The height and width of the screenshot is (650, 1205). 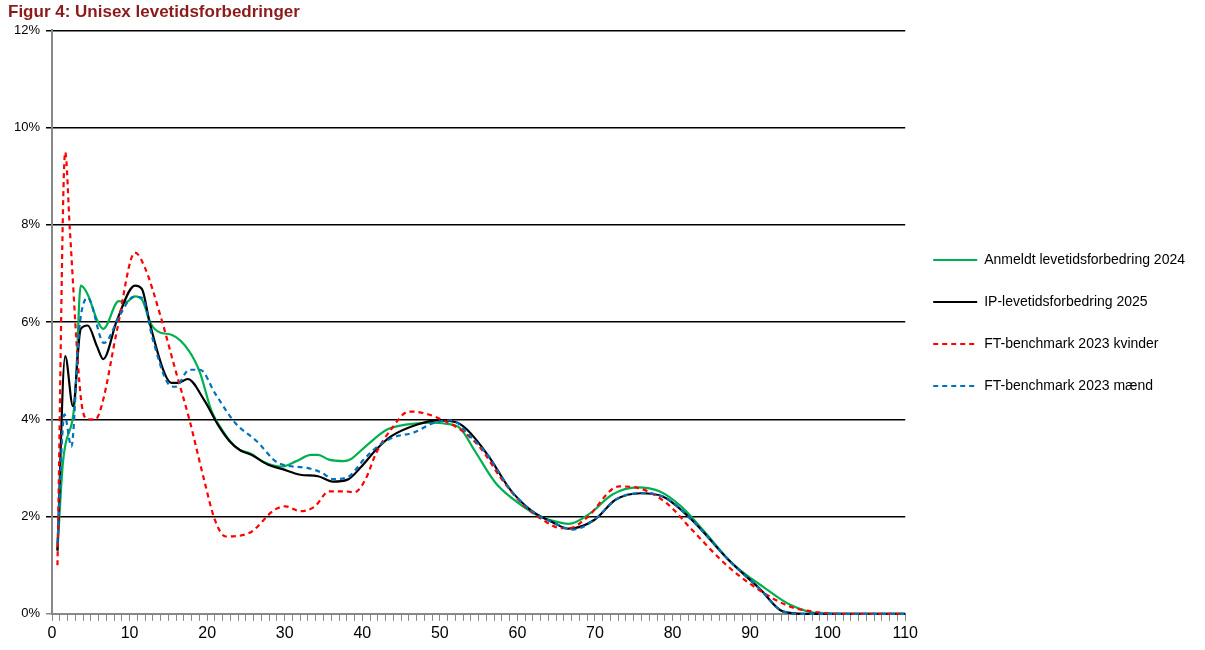 I want to click on y-tick-label: 4%, so click(x=31, y=418).